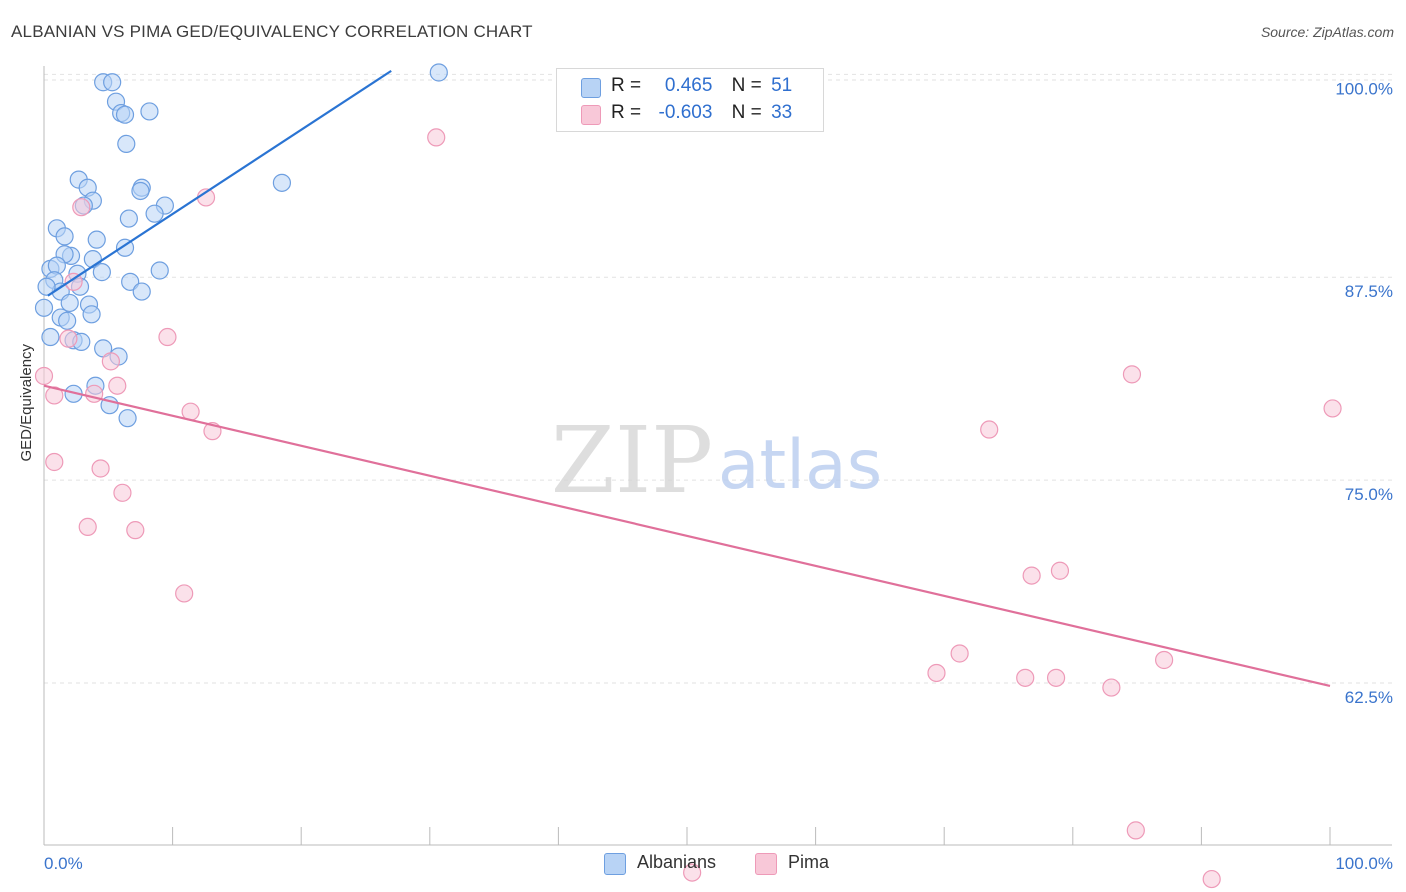  What do you see at coordinates (1327, 32) in the screenshot?
I see `source-label: Source: ZipAtlas.com` at bounding box center [1327, 32].